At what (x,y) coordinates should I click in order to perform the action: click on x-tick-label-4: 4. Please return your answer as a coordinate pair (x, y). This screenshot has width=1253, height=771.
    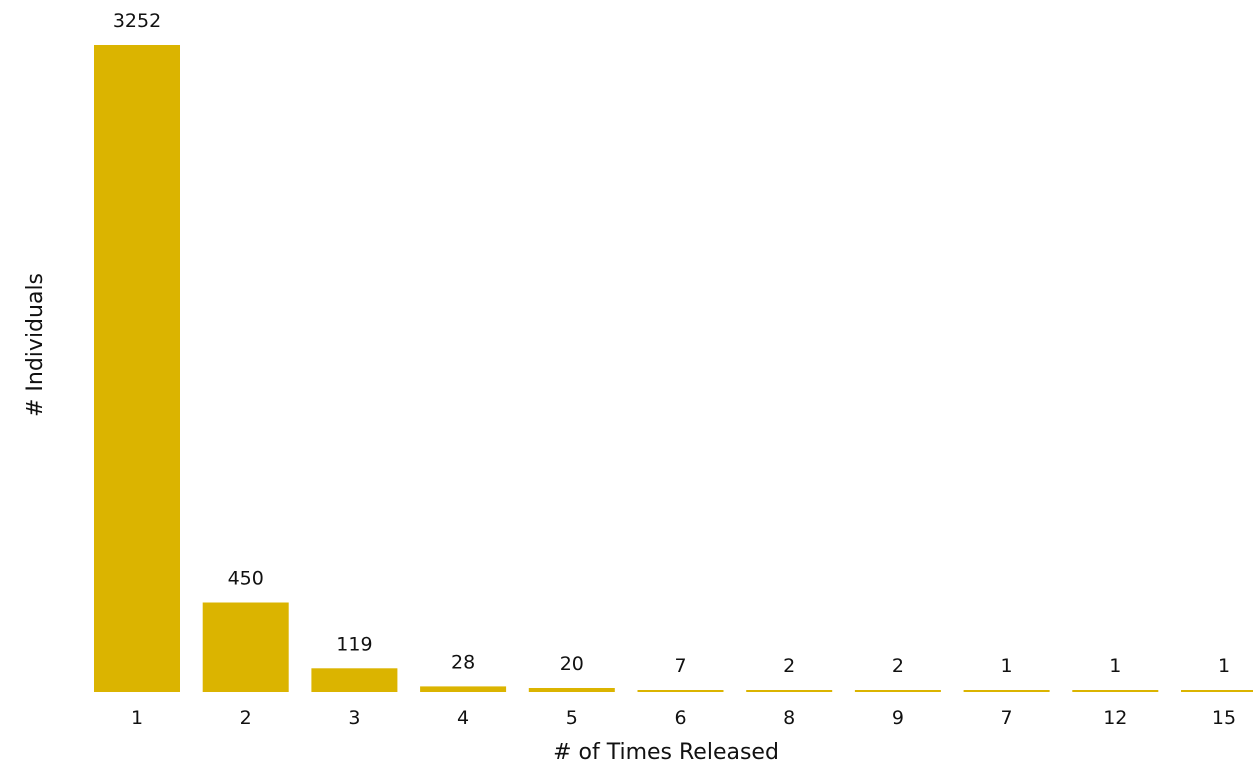
    Looking at the image, I should click on (463, 718).